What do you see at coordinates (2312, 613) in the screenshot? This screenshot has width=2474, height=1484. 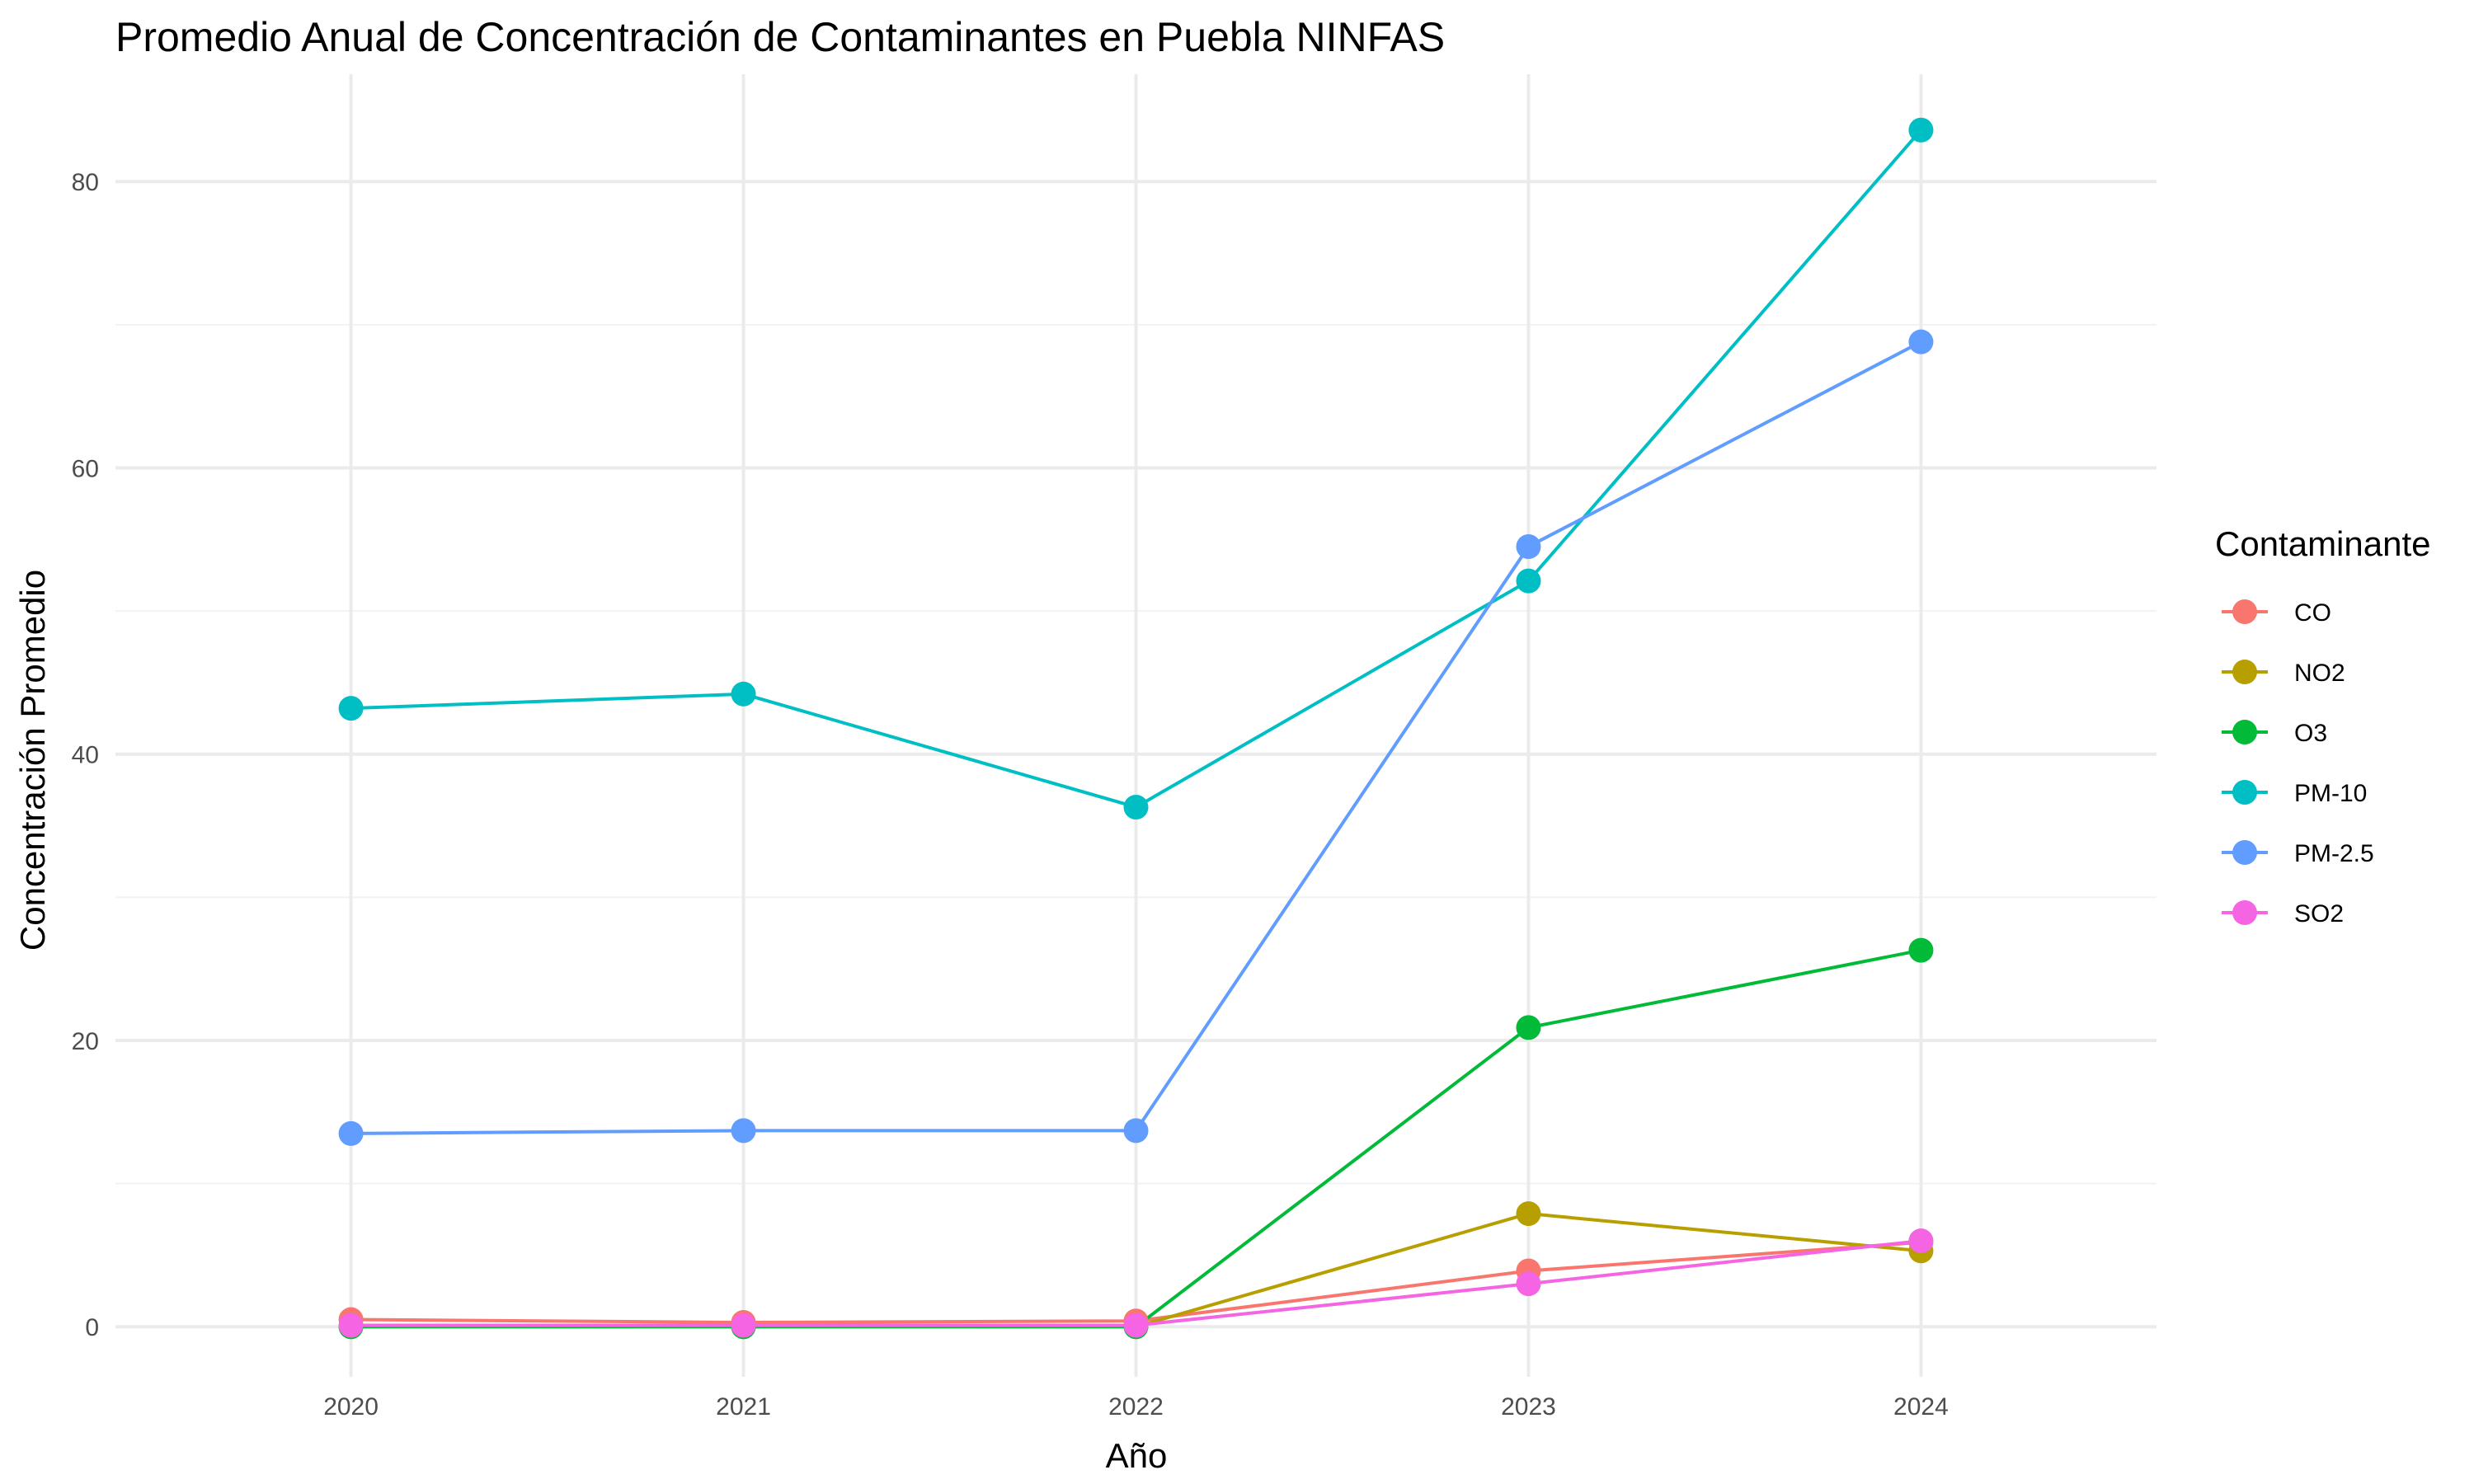 I see `legend-label: CO` at bounding box center [2312, 613].